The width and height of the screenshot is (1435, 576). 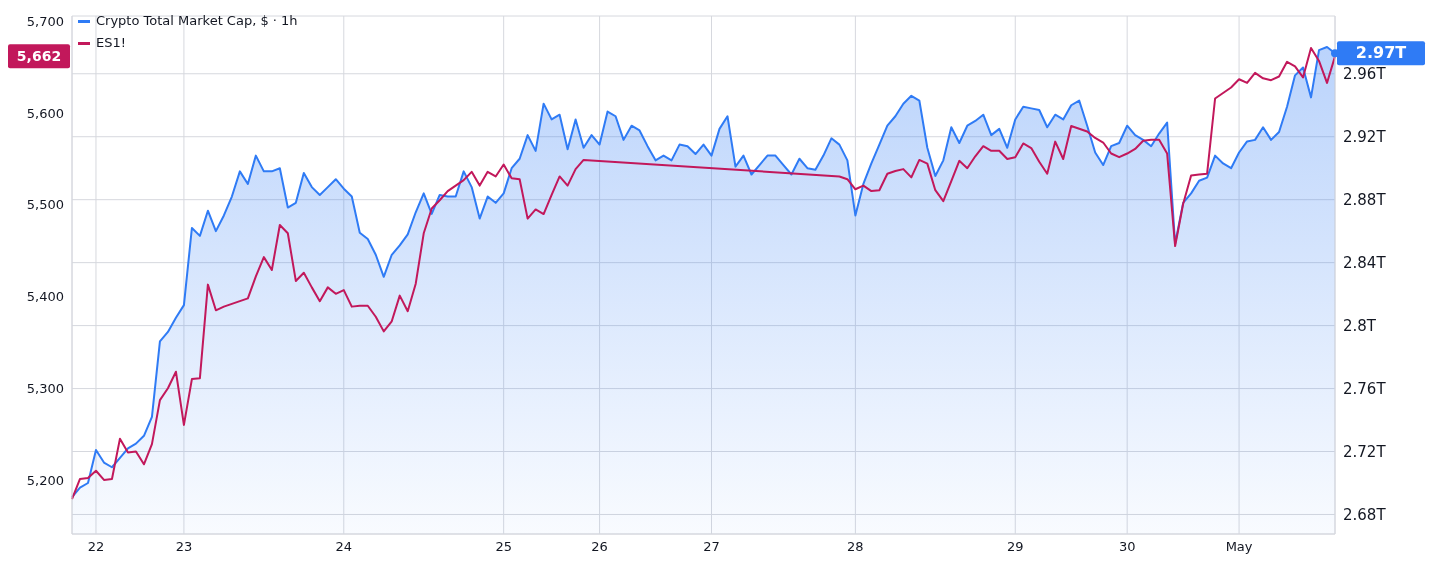 I want to click on y2-tick-label: 2.84T, so click(x=1365, y=262).